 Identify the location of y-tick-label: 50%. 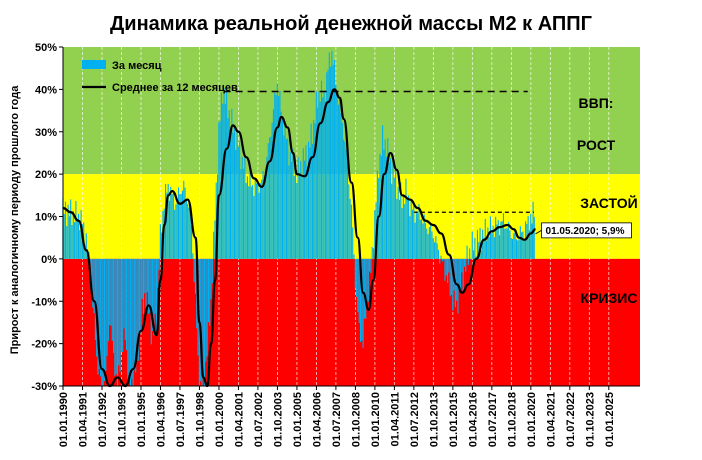
(46, 48).